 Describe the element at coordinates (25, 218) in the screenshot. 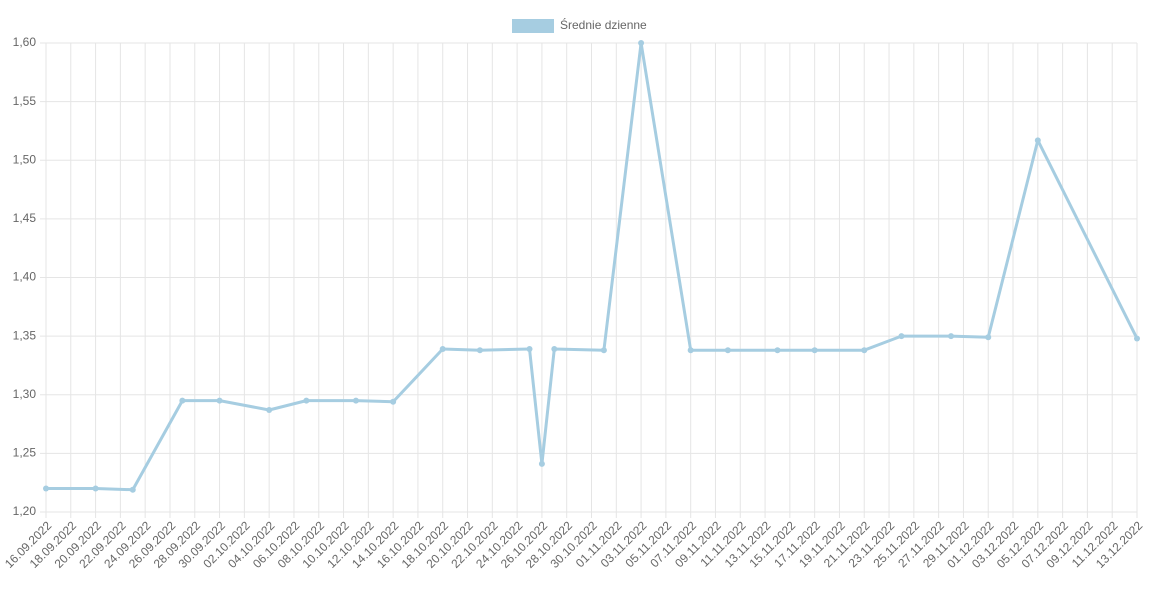

I see `y-tick-label: 1,45` at that location.